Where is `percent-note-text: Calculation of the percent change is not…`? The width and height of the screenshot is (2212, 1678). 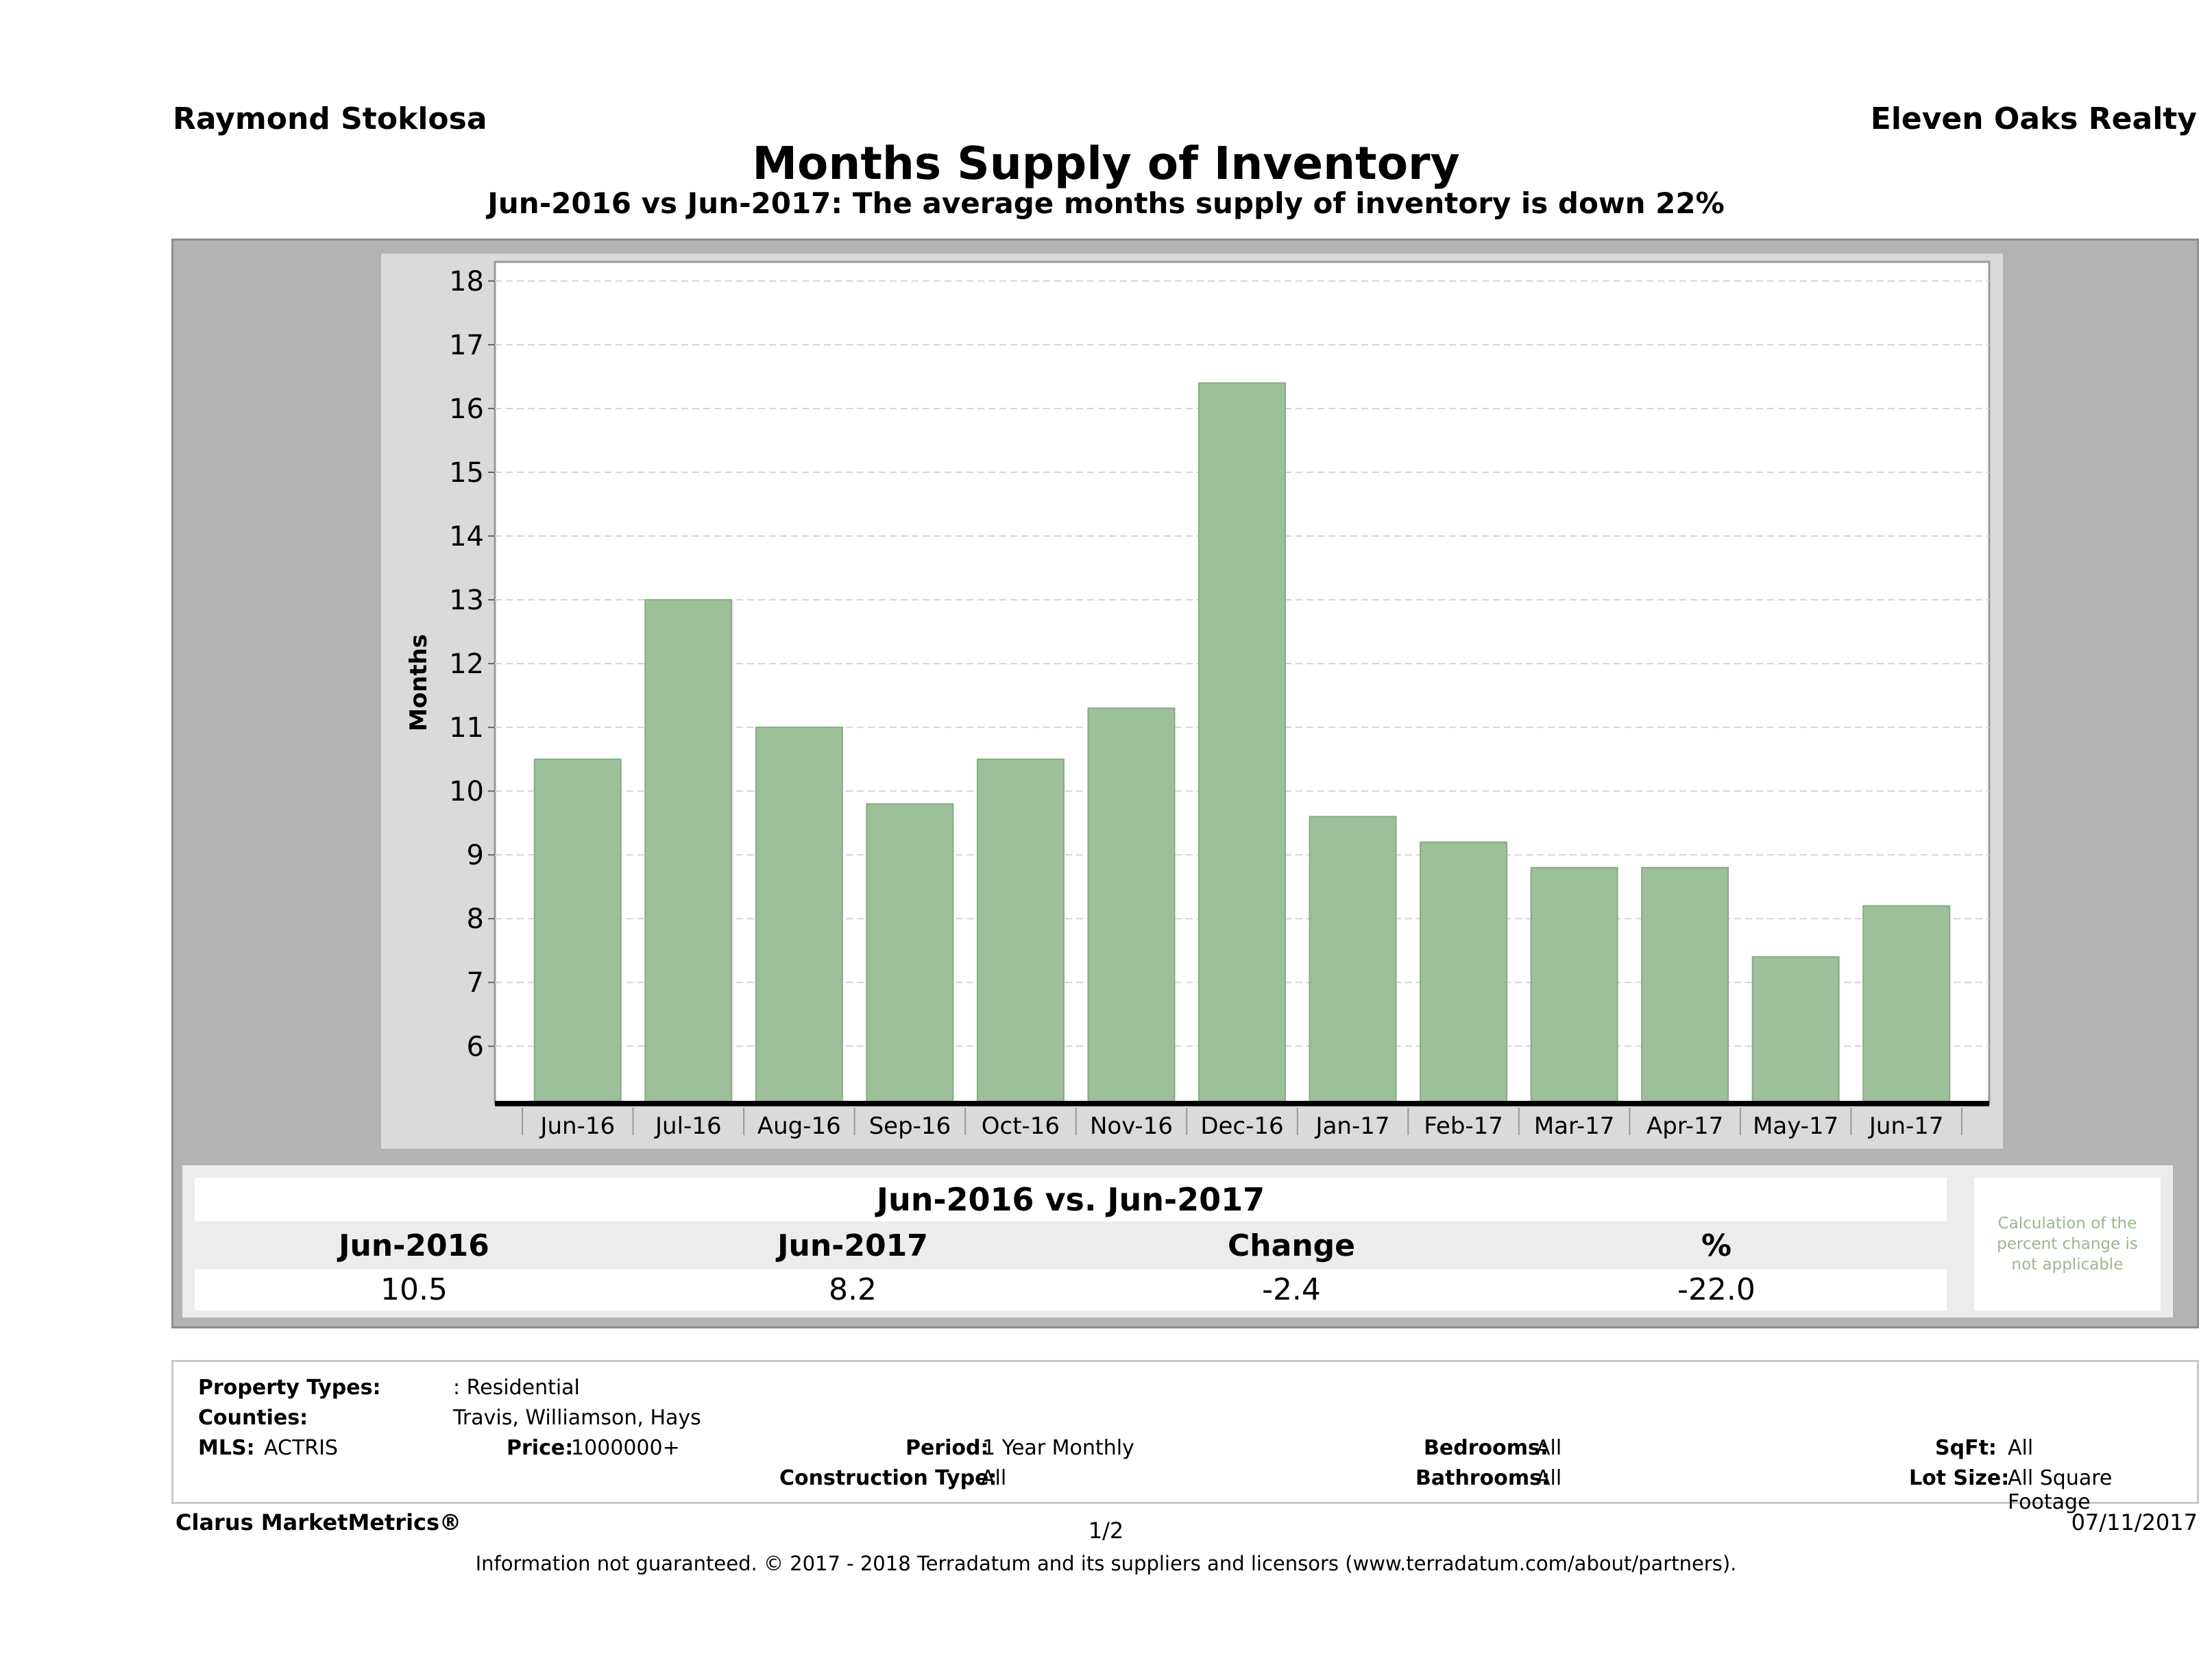 percent-note-text: Calculation of the percent change is not… is located at coordinates (2067, 1244).